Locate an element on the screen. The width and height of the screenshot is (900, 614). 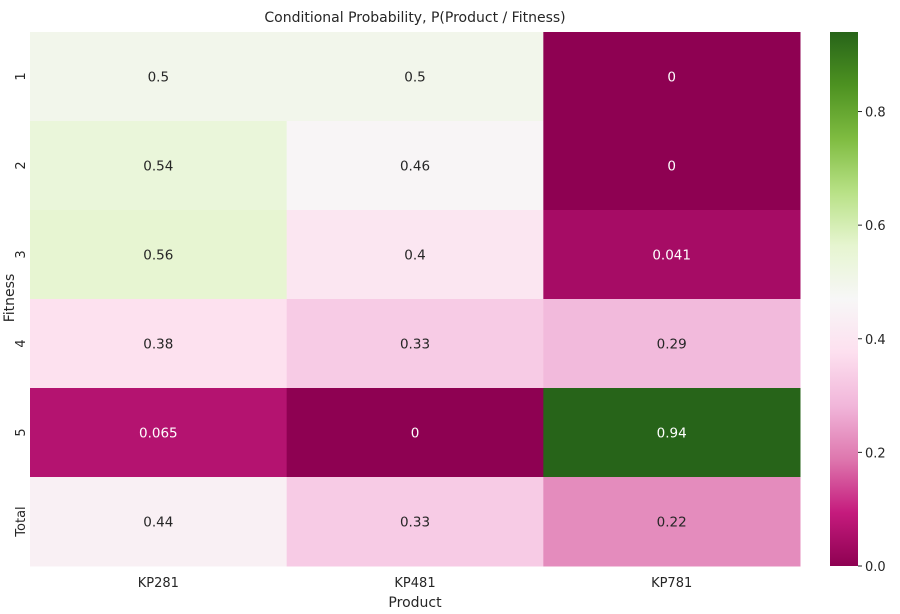
colorbar-ticks: 0.0 0.2 0.4 0.6 0.8 is located at coordinates (872, 340).